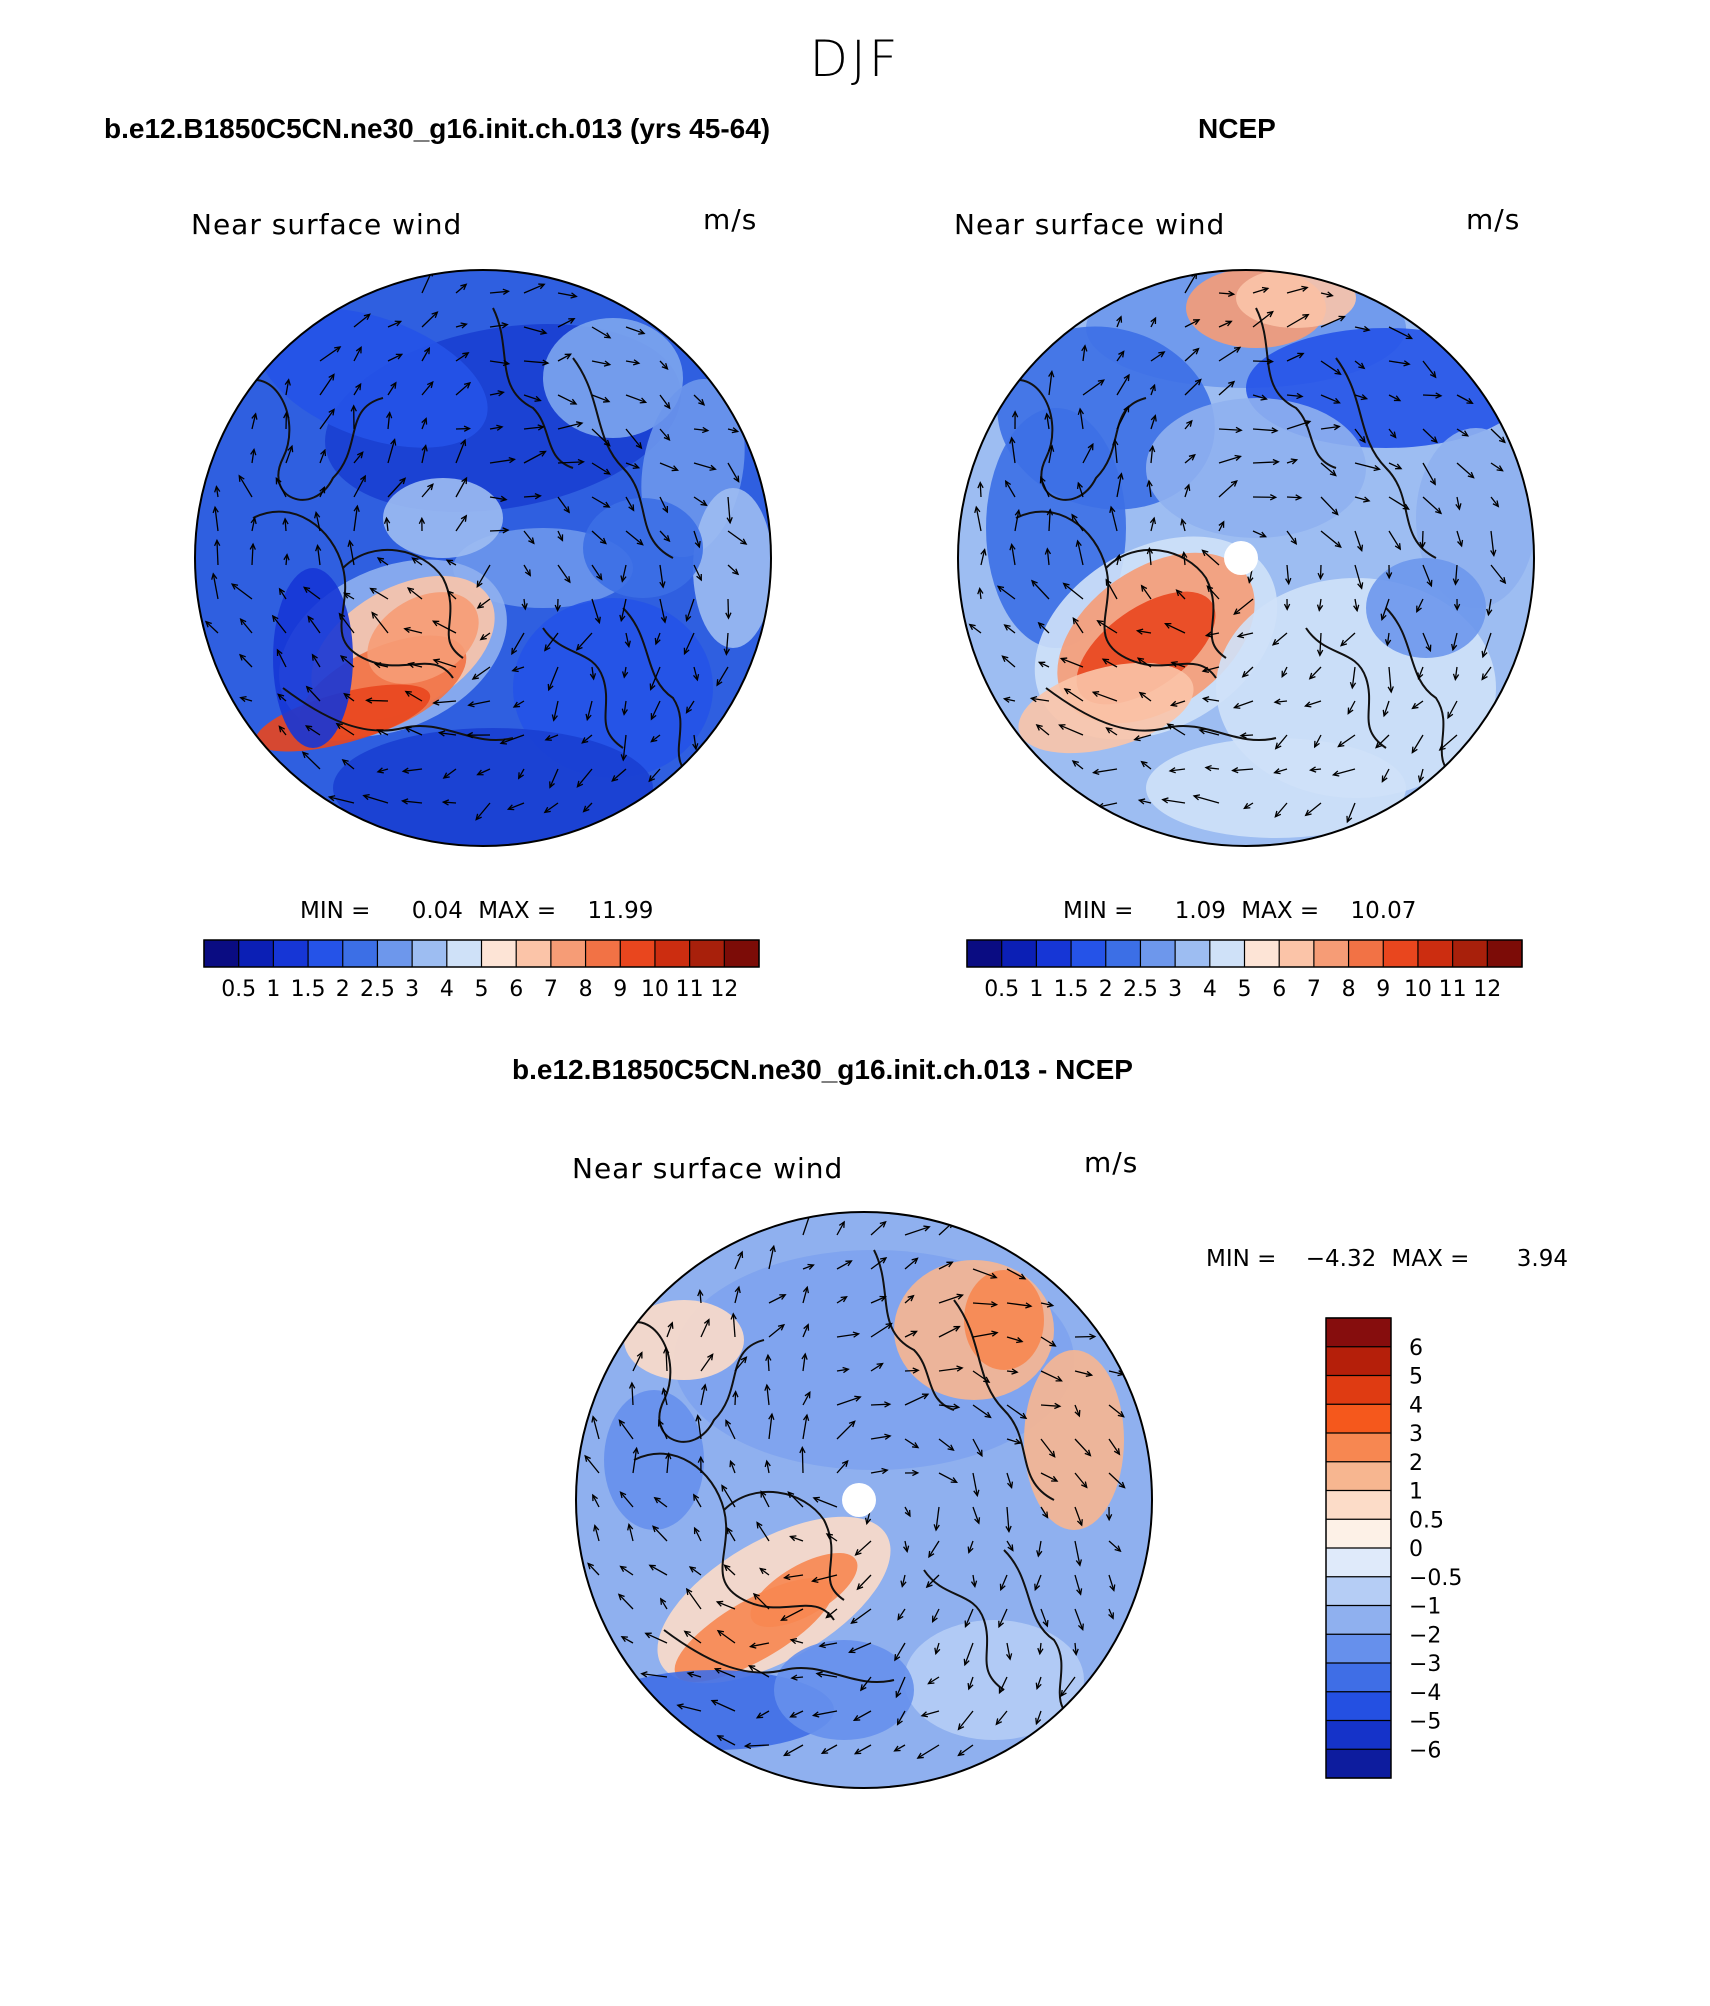  Describe the element at coordinates (1314, 989) in the screenshot. I see `ncep-colorbar-tick-label: 7` at that location.